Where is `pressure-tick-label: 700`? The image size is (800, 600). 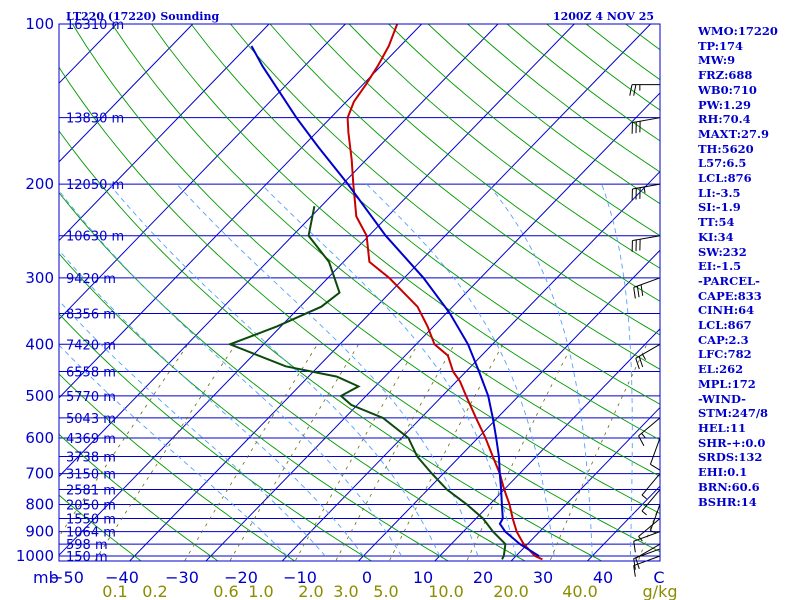 pressure-tick-label: 700 is located at coordinates (39, 474).